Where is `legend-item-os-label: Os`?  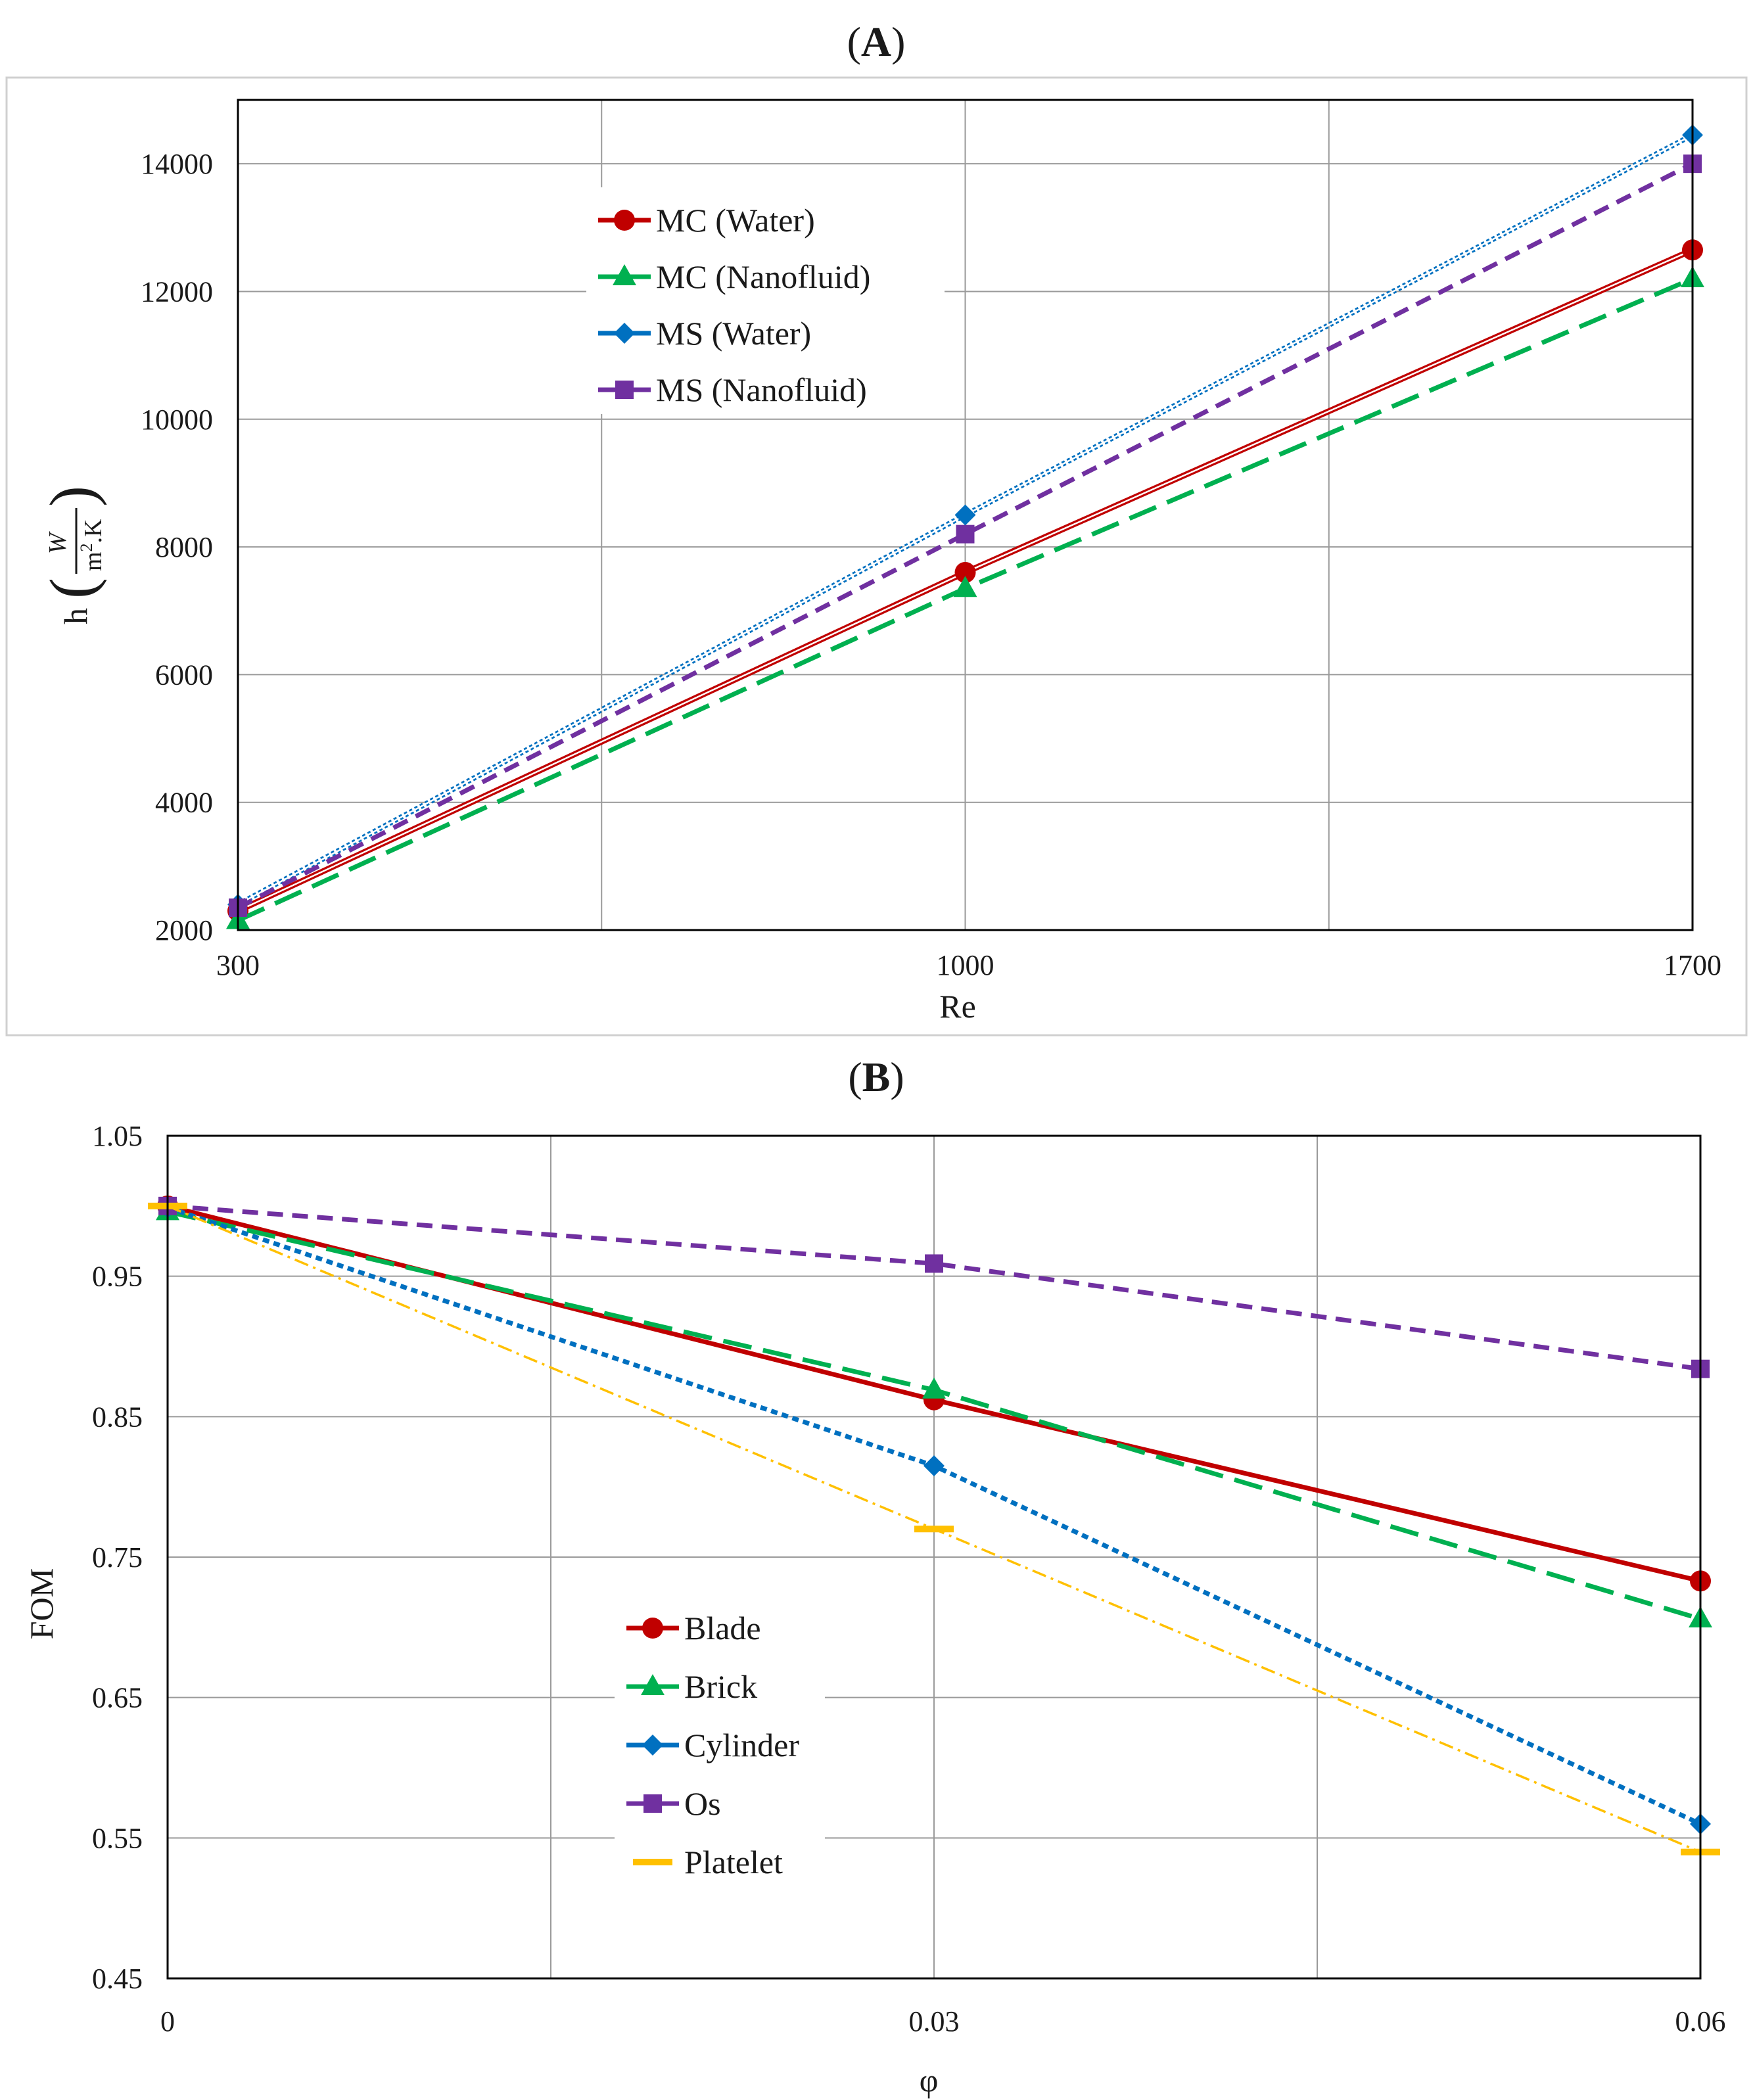
legend-item-os-label: Os is located at coordinates (702, 1803).